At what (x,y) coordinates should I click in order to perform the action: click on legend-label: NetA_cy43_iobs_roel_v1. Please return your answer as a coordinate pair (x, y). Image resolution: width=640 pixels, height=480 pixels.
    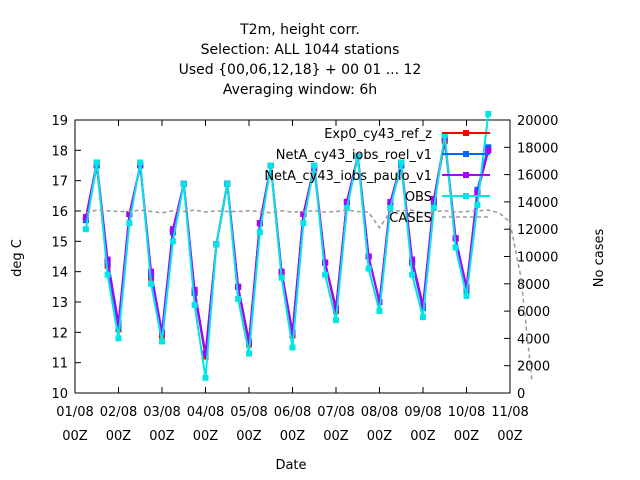
    Looking at the image, I should click on (354, 155).